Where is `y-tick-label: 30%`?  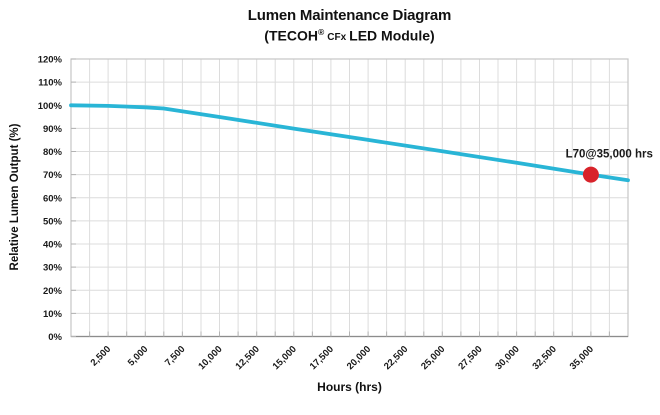 y-tick-label: 30% is located at coordinates (53, 268).